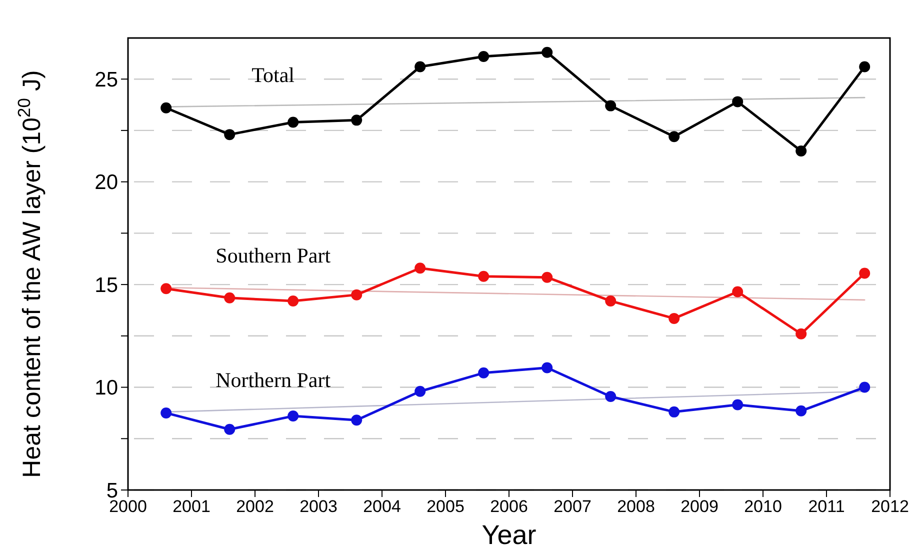 This screenshot has height=560, width=917. I want to click on series-label: Northern Part, so click(273, 380).